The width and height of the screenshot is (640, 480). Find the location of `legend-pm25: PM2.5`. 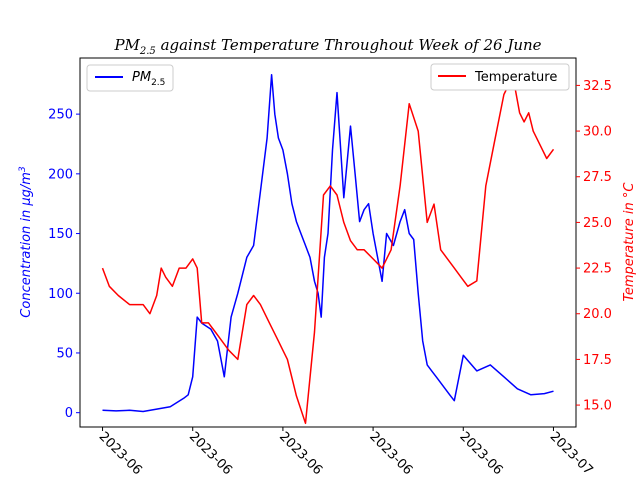

legend-pm25: PM2.5 is located at coordinates (130, 78).